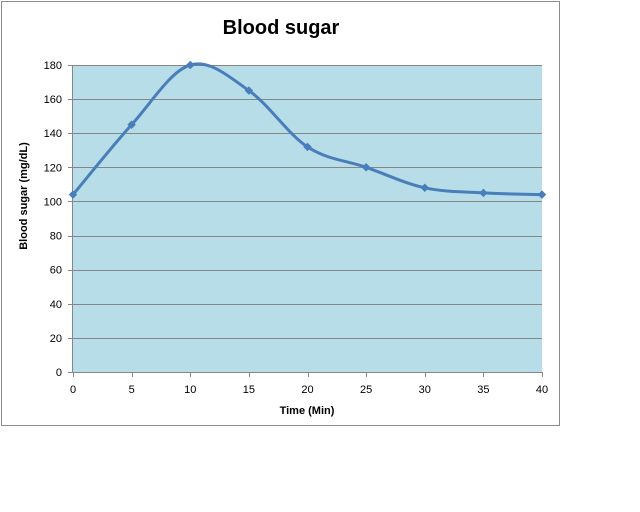 The height and width of the screenshot is (512, 640). Describe the element at coordinates (56, 305) in the screenshot. I see `y-tick-label-40: 40` at that location.